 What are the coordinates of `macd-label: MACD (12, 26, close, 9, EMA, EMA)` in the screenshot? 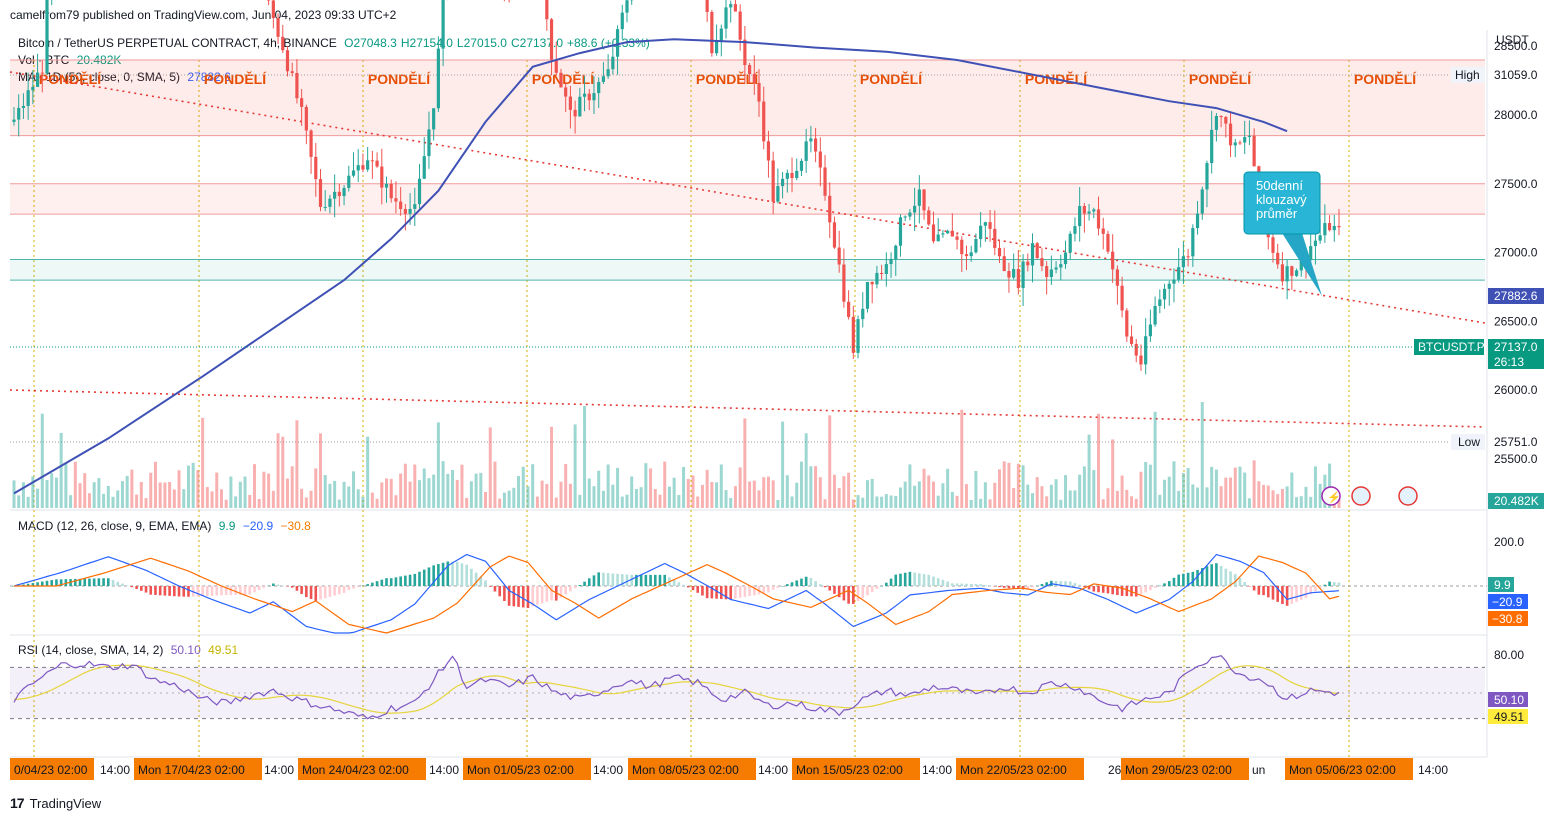 It's located at (115, 526).